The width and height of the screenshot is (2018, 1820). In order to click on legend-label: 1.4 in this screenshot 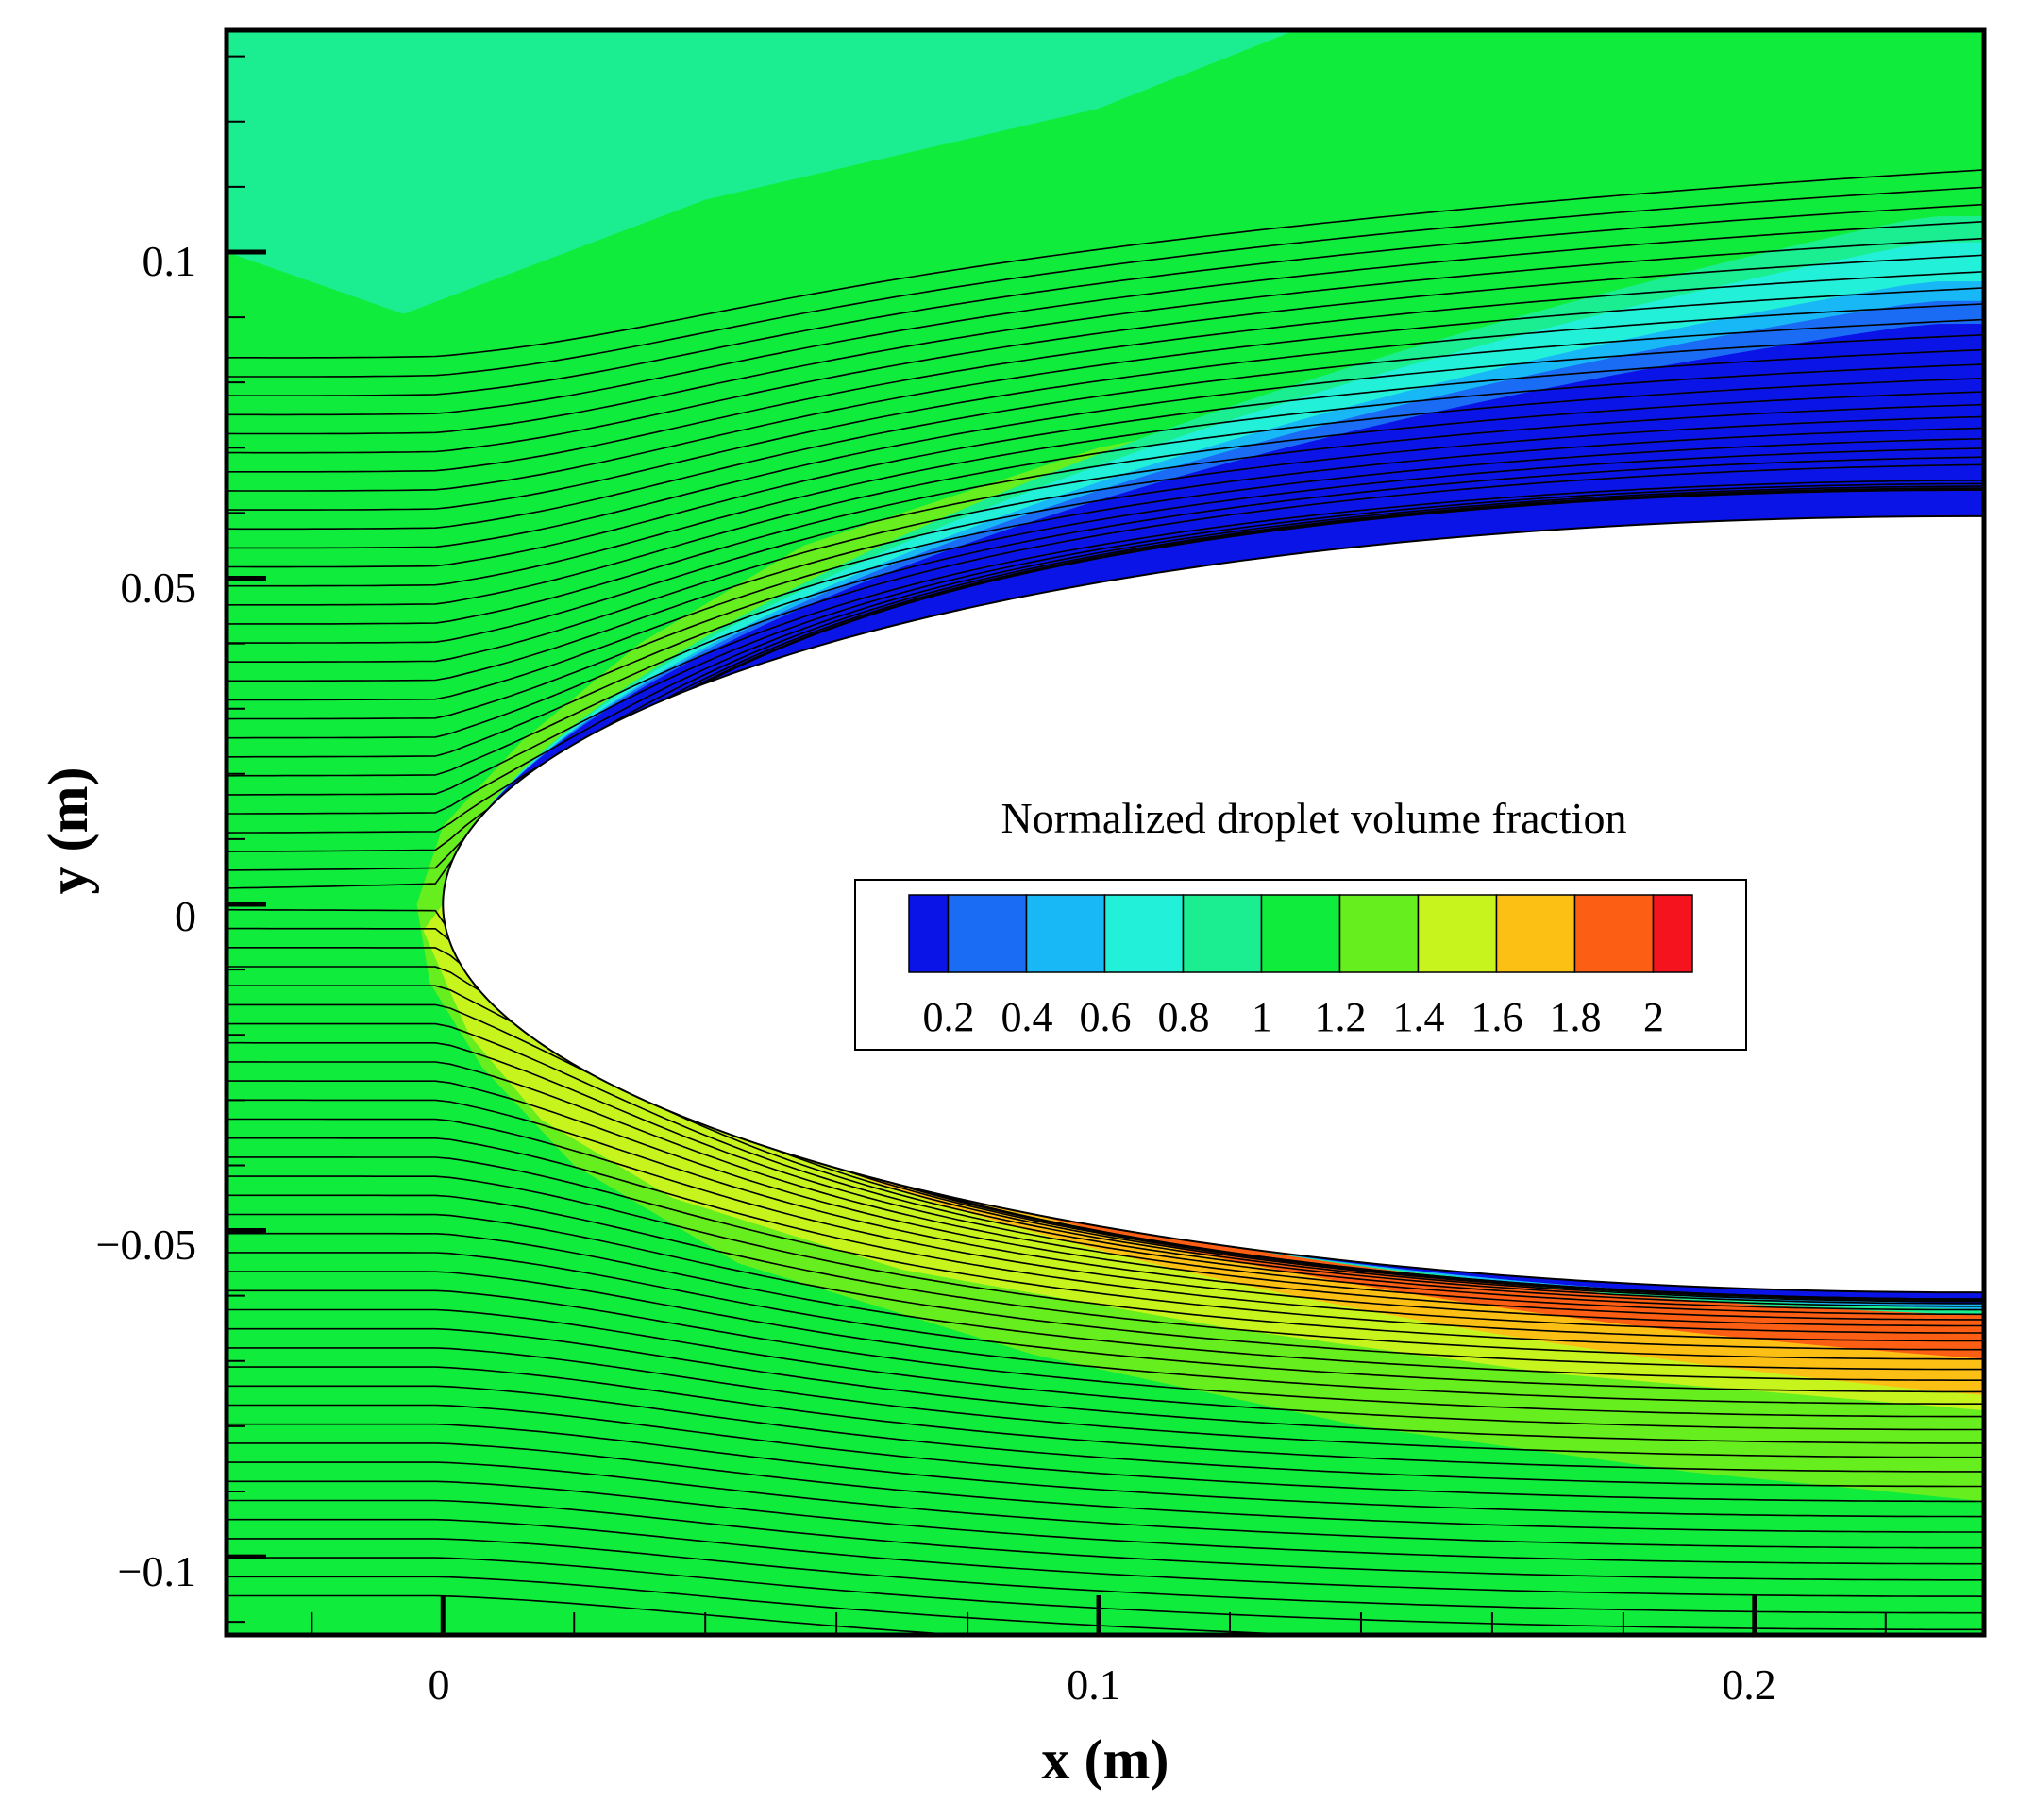, I will do `click(1419, 1017)`.